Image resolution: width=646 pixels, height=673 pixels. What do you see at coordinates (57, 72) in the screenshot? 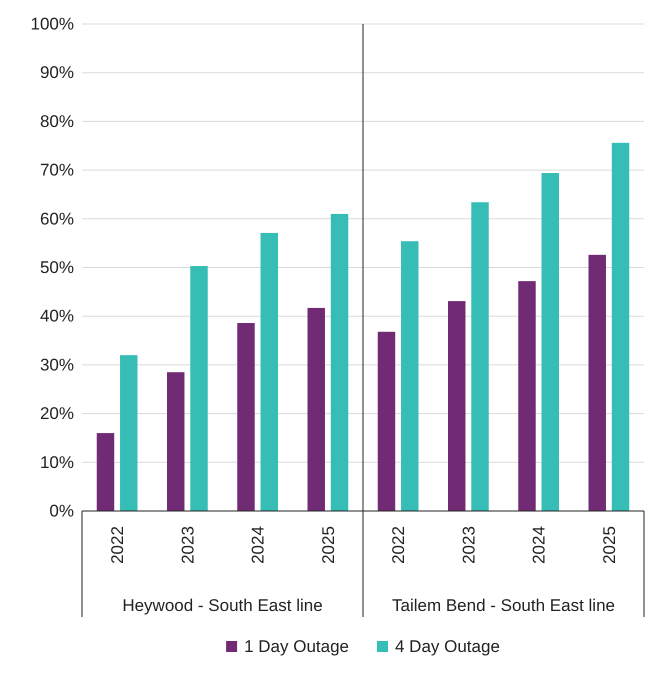
I see `y-tick-label: 90%` at bounding box center [57, 72].